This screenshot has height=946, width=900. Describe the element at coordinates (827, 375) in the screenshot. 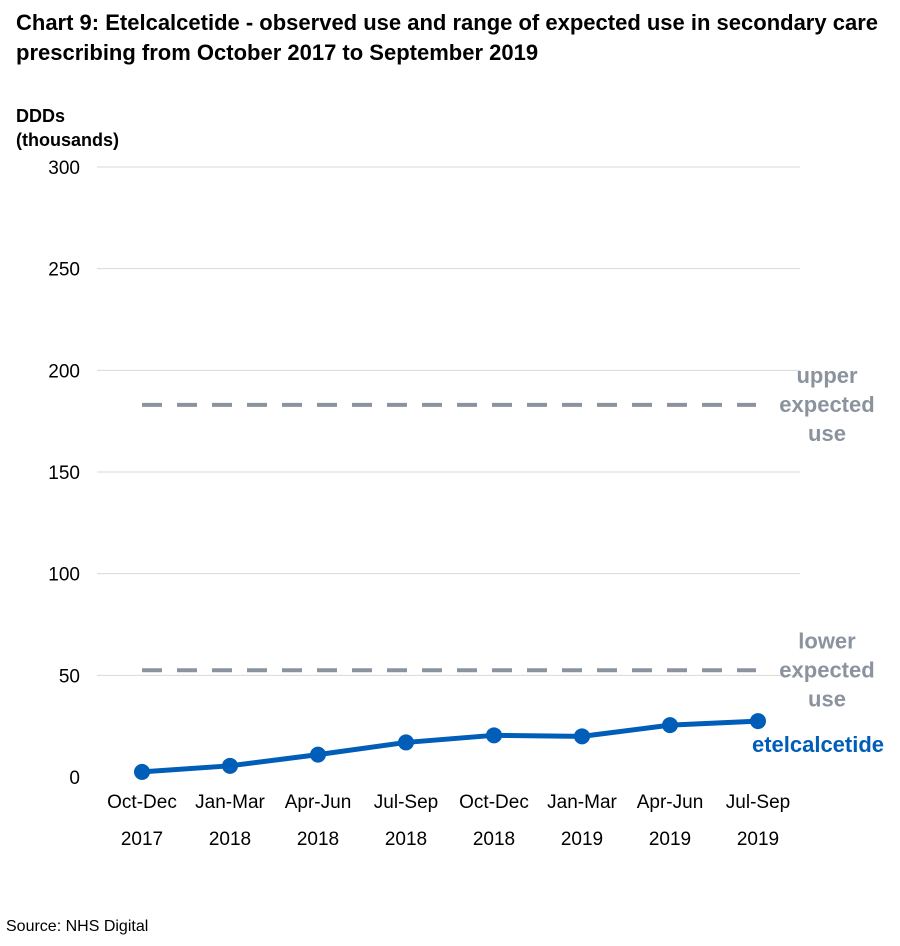

I see `upper-expected-use-label: upper` at that location.